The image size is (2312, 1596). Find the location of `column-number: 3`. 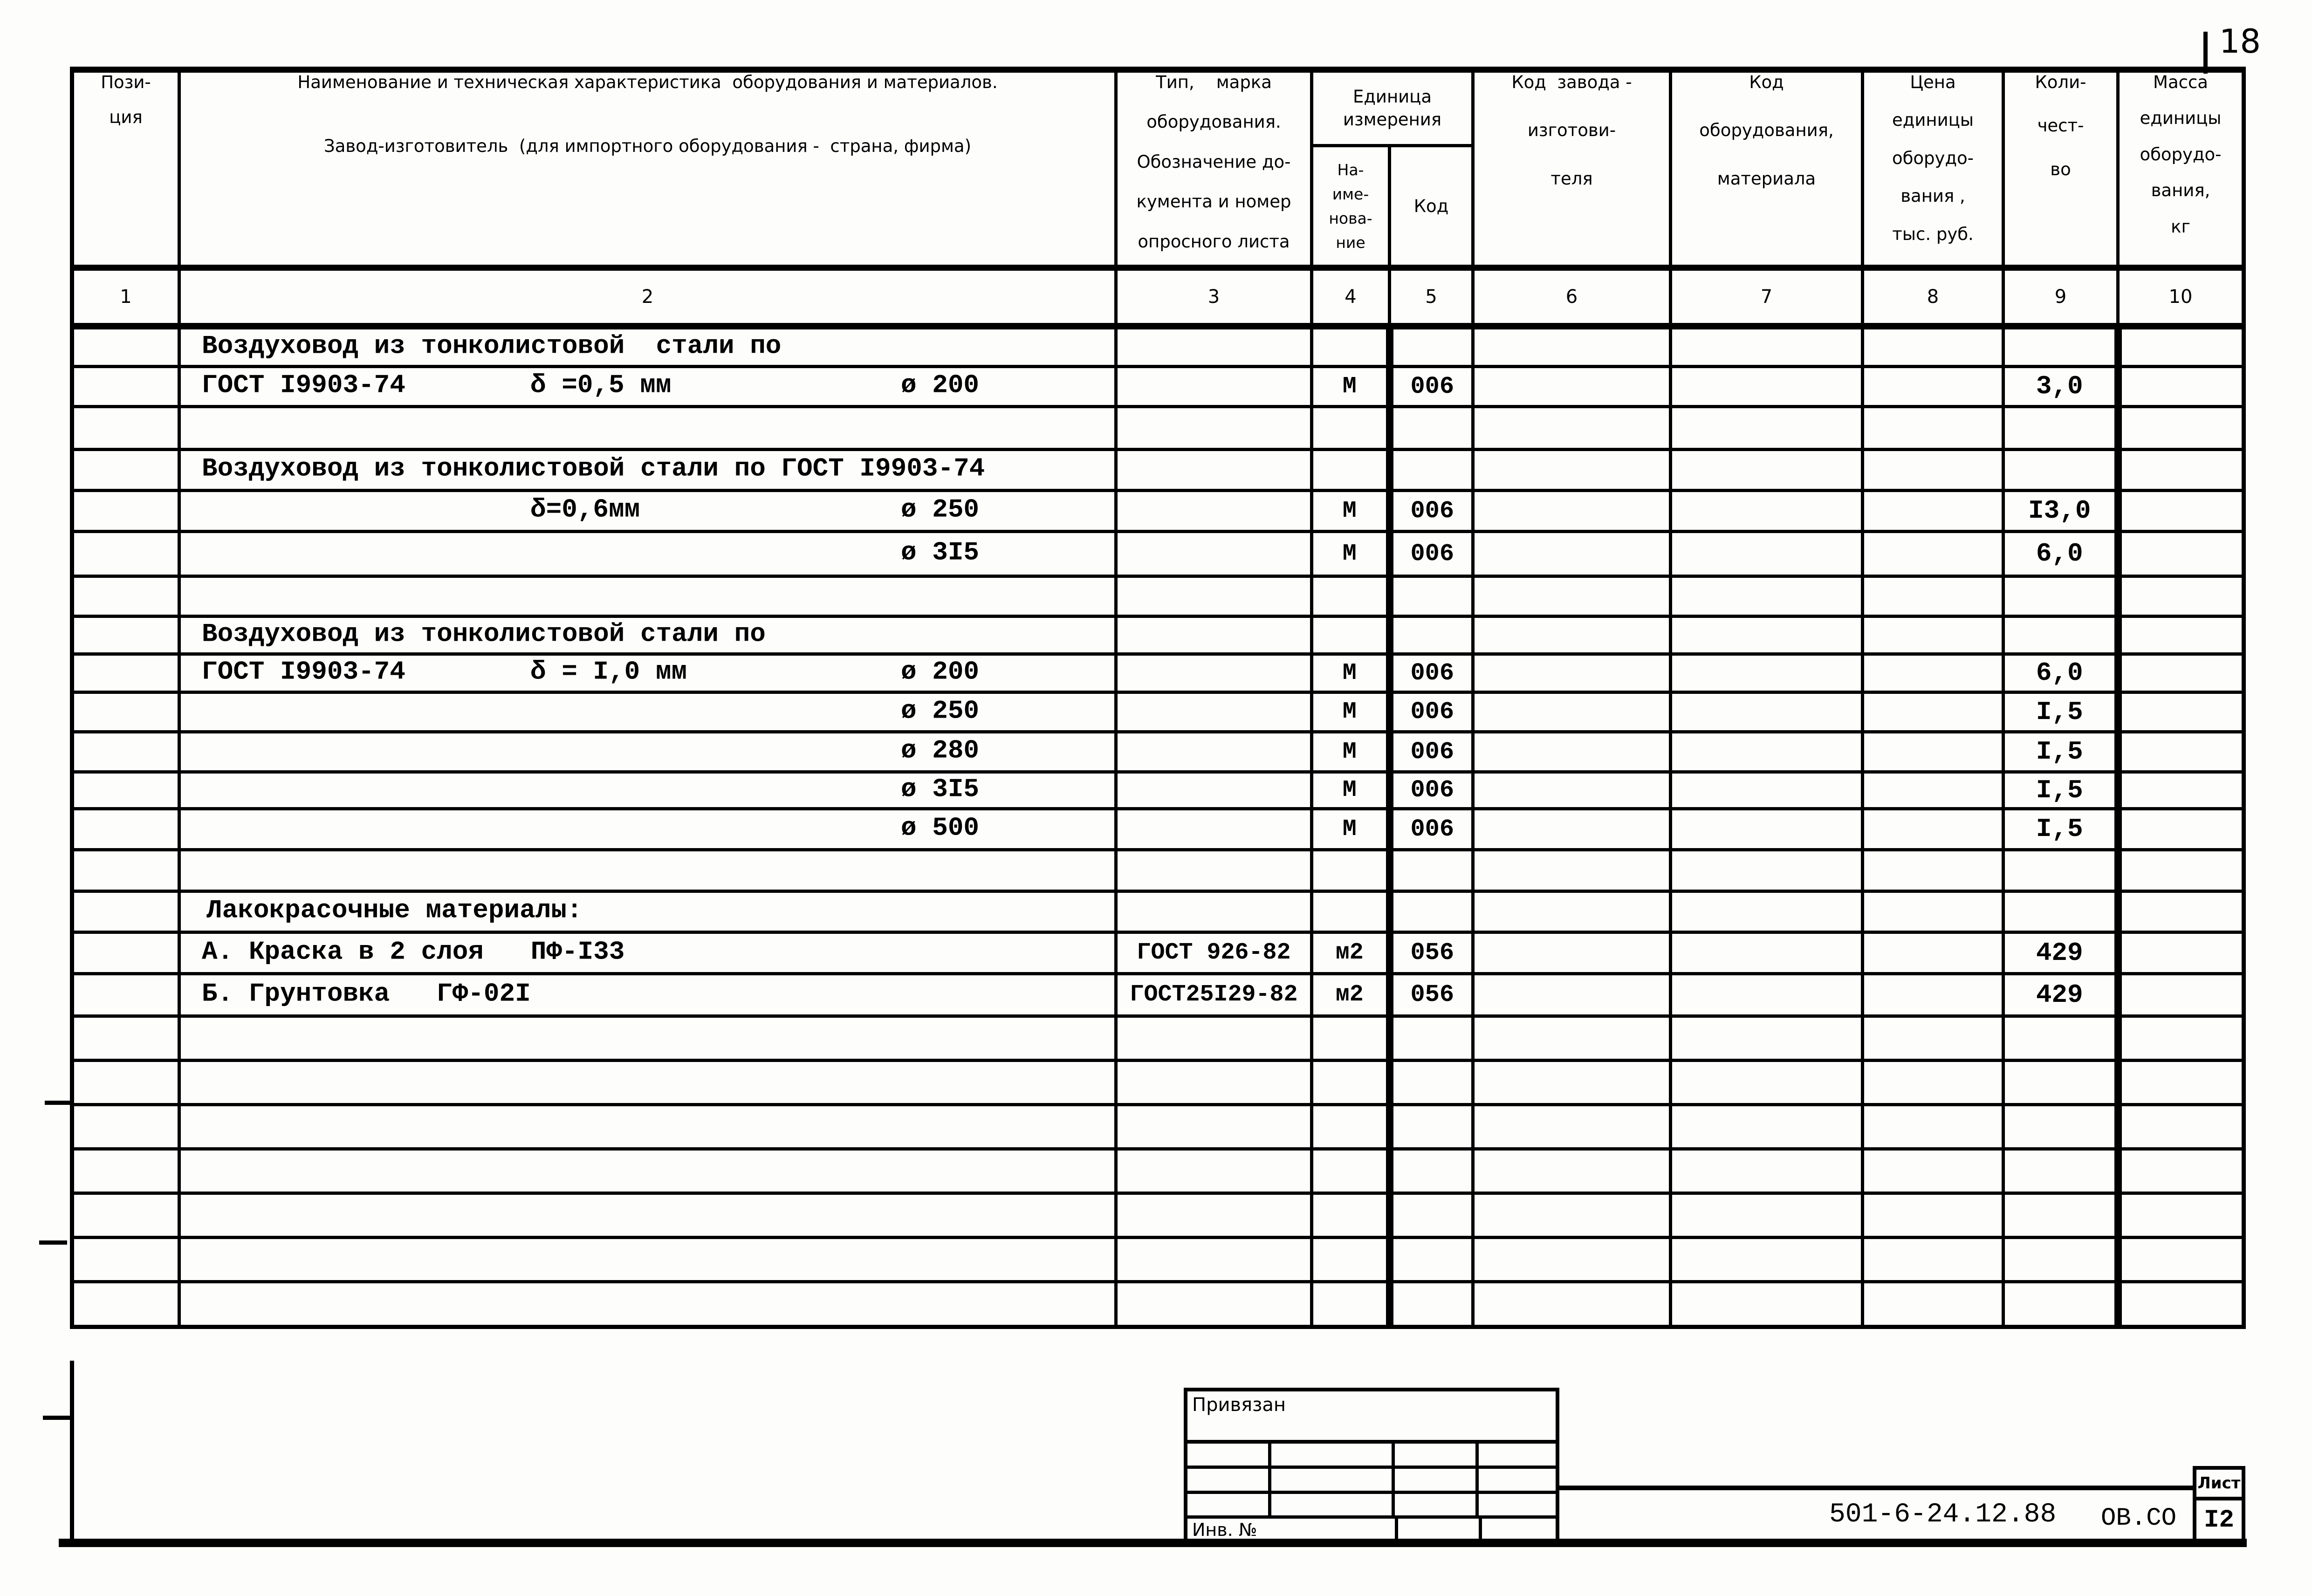

column-number: 3 is located at coordinates (1213, 298).